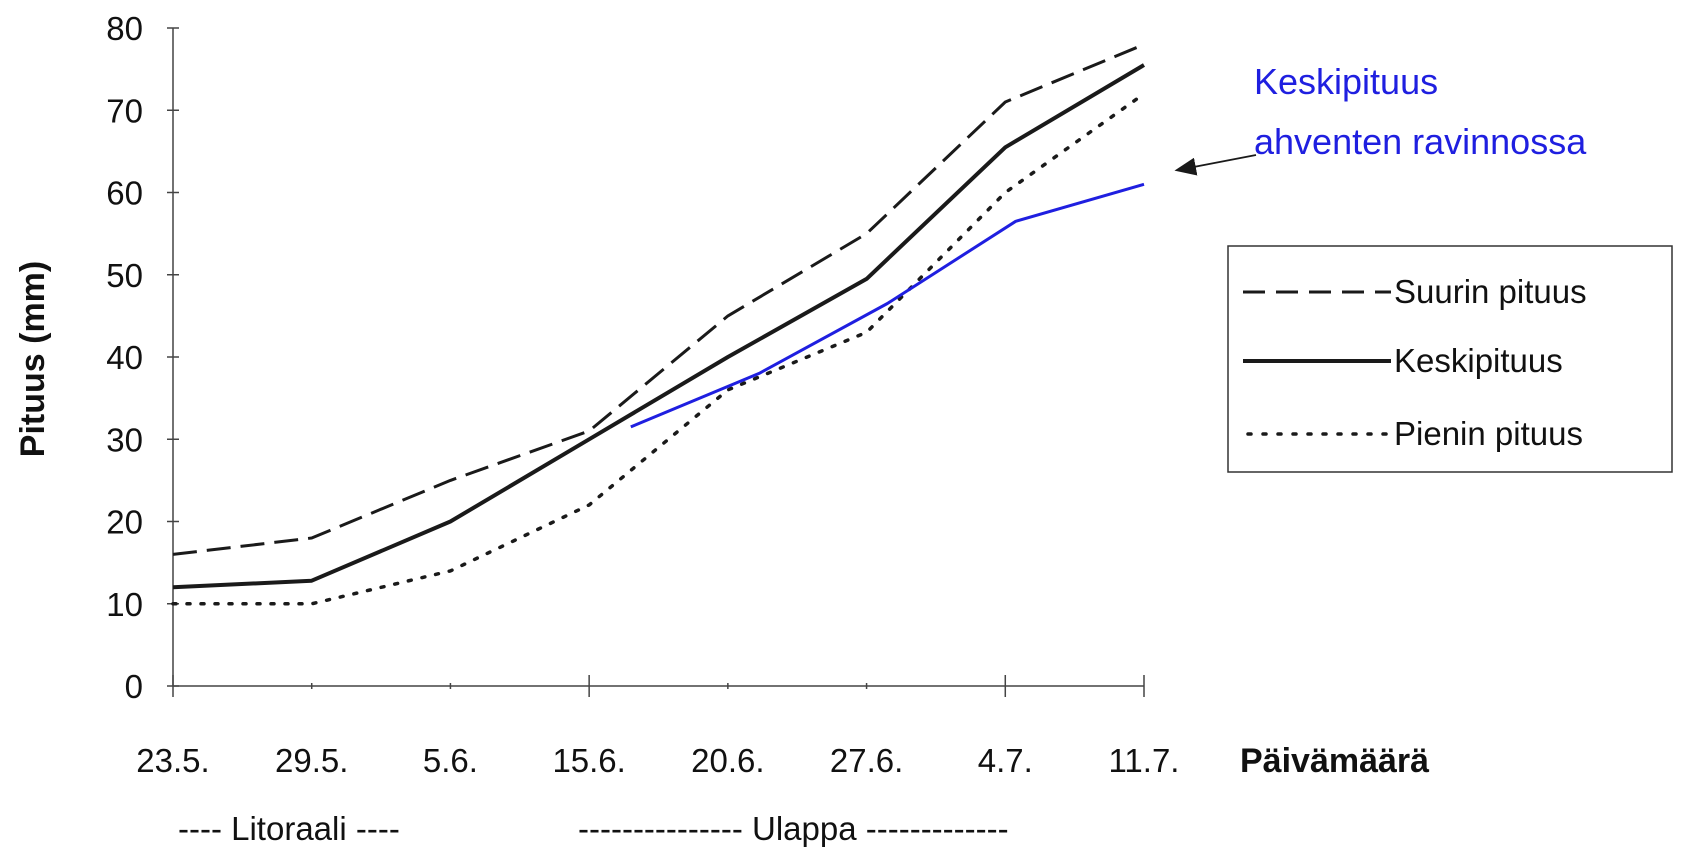  I want to click on y-ticks: 0 10 20 30 40 50 60 70 80, so click(142, 357).